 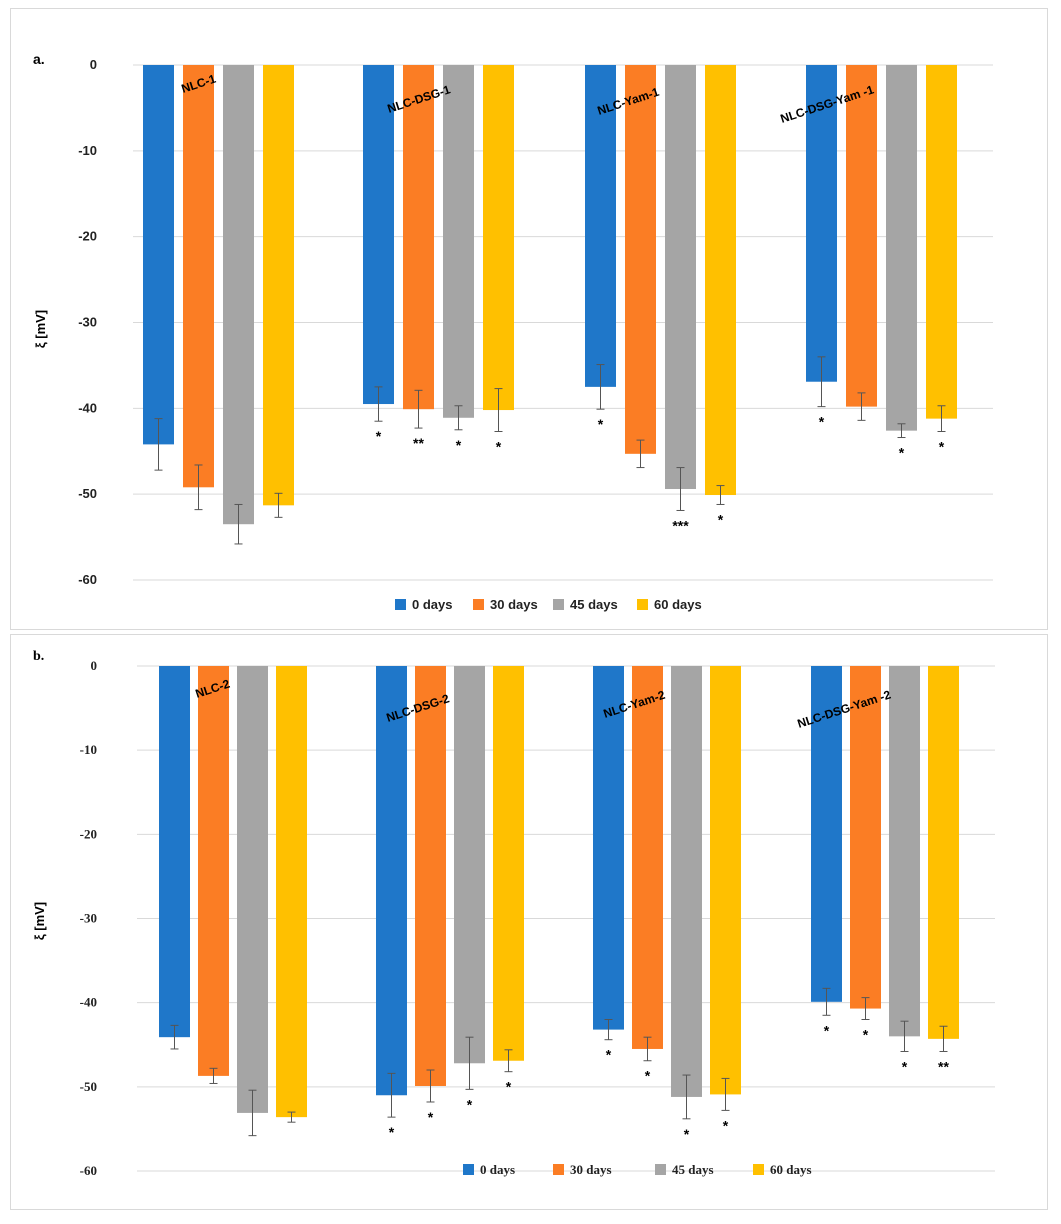 What do you see at coordinates (39, 59) in the screenshot?
I see `panel-label: a.` at bounding box center [39, 59].